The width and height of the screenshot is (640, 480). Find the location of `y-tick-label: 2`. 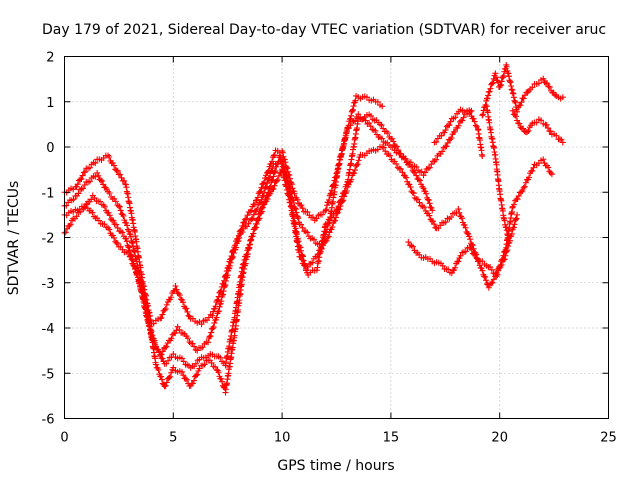

y-tick-label: 2 is located at coordinates (50, 58).